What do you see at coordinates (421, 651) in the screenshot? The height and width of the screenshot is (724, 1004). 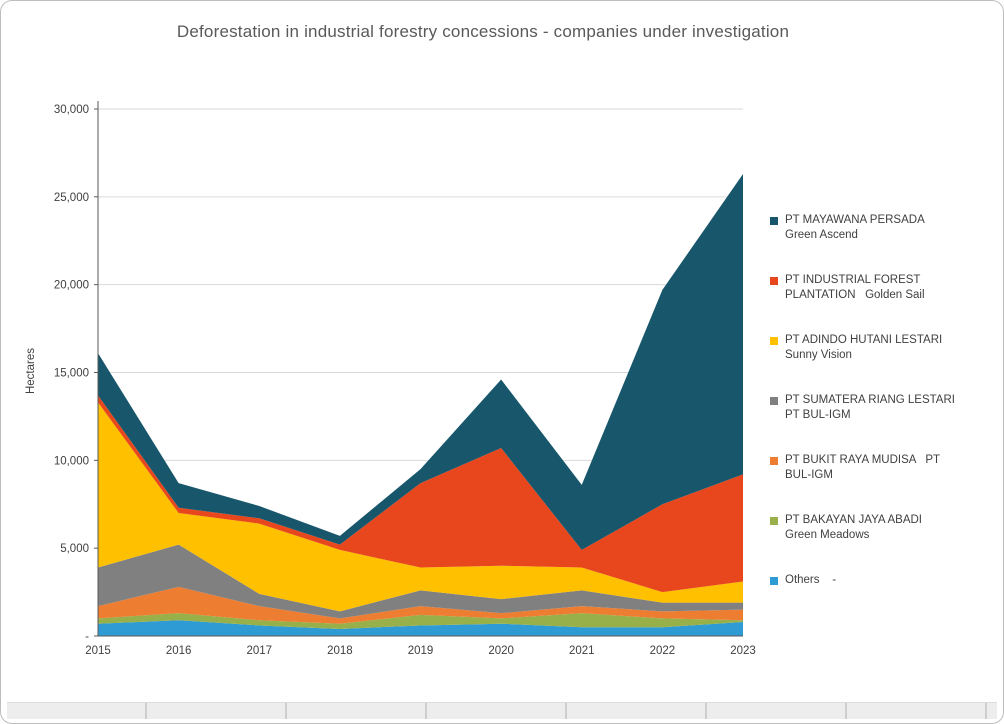 I see `x-tick-label: 2019` at bounding box center [421, 651].